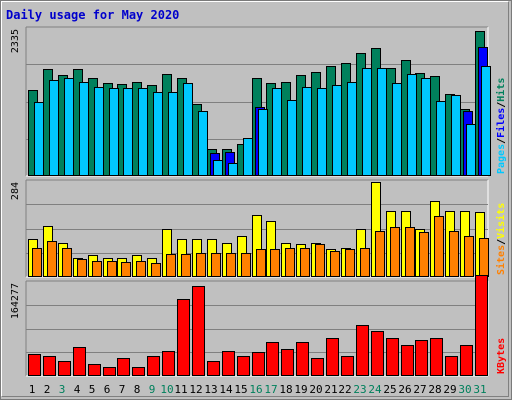  I want to click on day-label-13: 13, so click(210, 389).